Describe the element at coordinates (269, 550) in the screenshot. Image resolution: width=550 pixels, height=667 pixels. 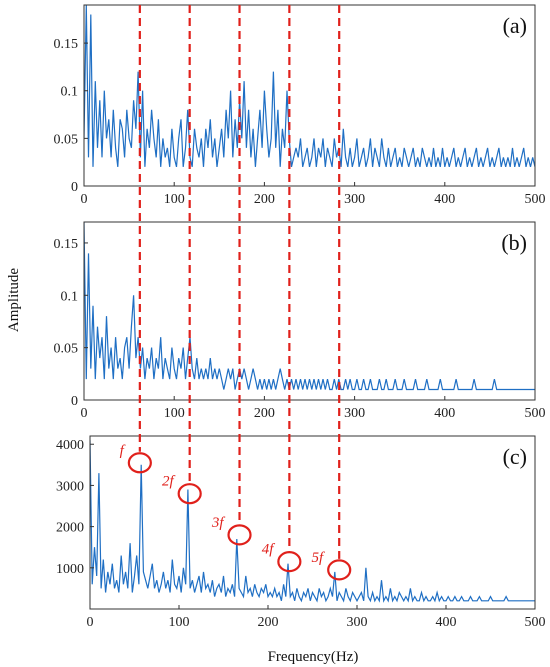
I see `harmonic-label: 4f` at that location.